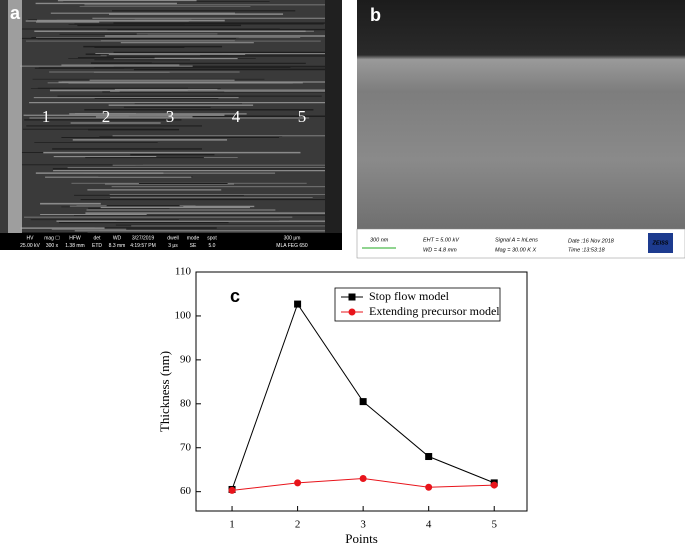  Describe the element at coordinates (429, 525) in the screenshot. I see `x-tick-label: 4` at that location.